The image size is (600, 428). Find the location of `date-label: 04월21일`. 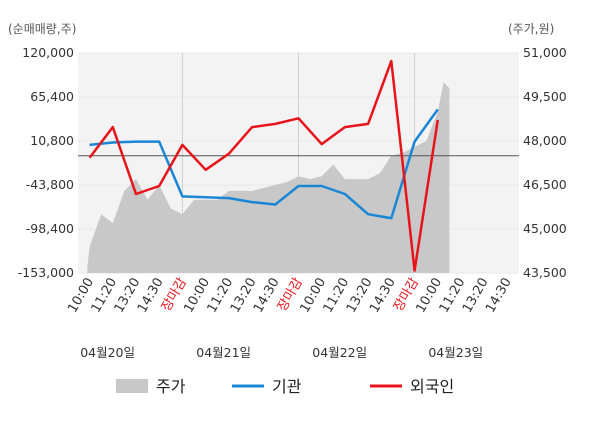

date-label: 04월21일 is located at coordinates (223, 352).